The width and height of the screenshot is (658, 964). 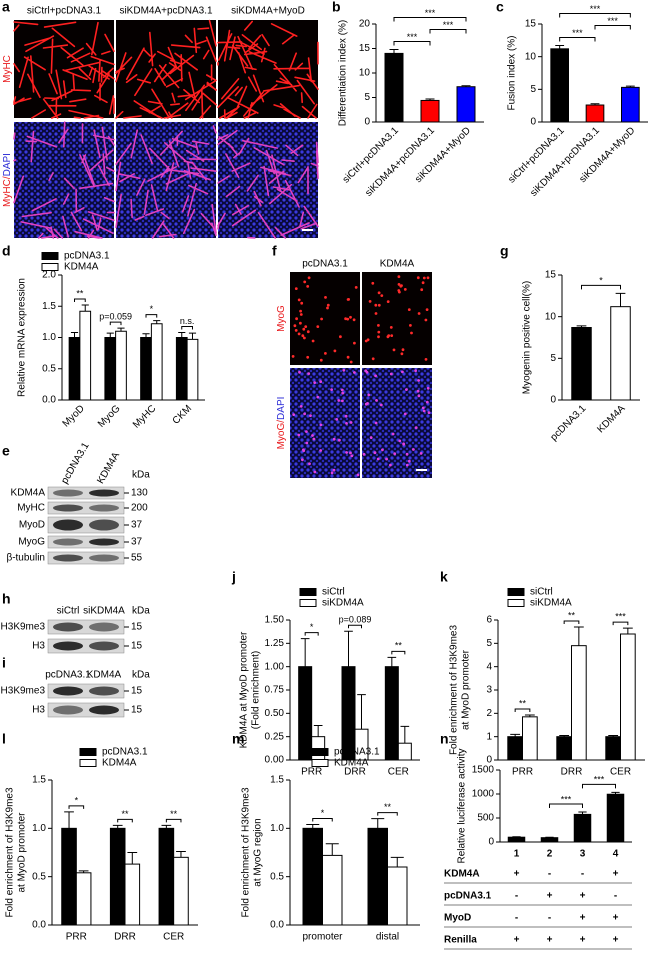 I want to click on row-label-part: MyHC, so click(x=7, y=69).